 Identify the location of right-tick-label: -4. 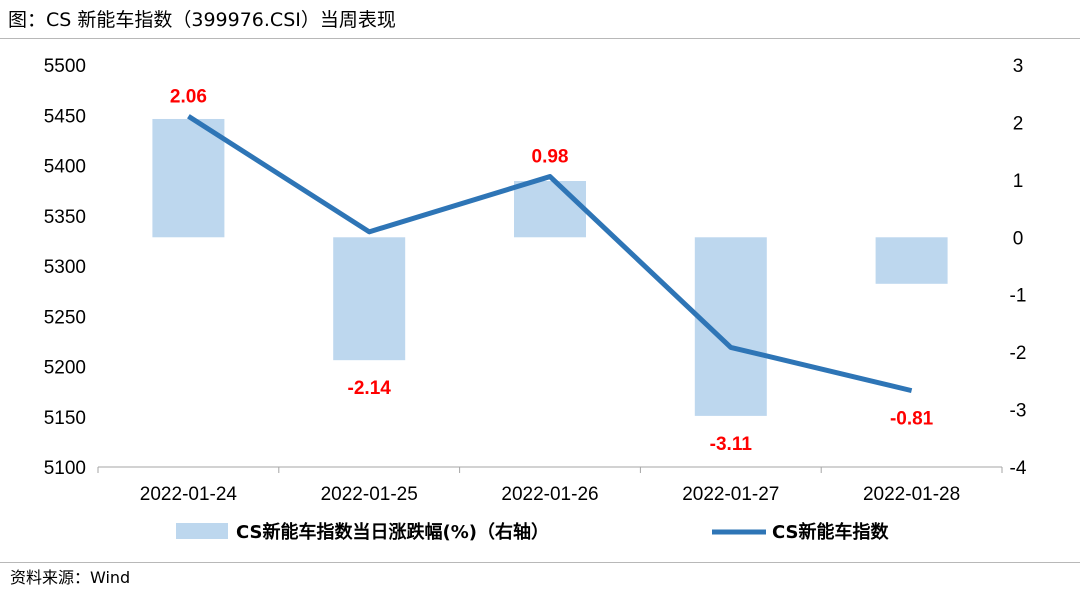
(1018, 468).